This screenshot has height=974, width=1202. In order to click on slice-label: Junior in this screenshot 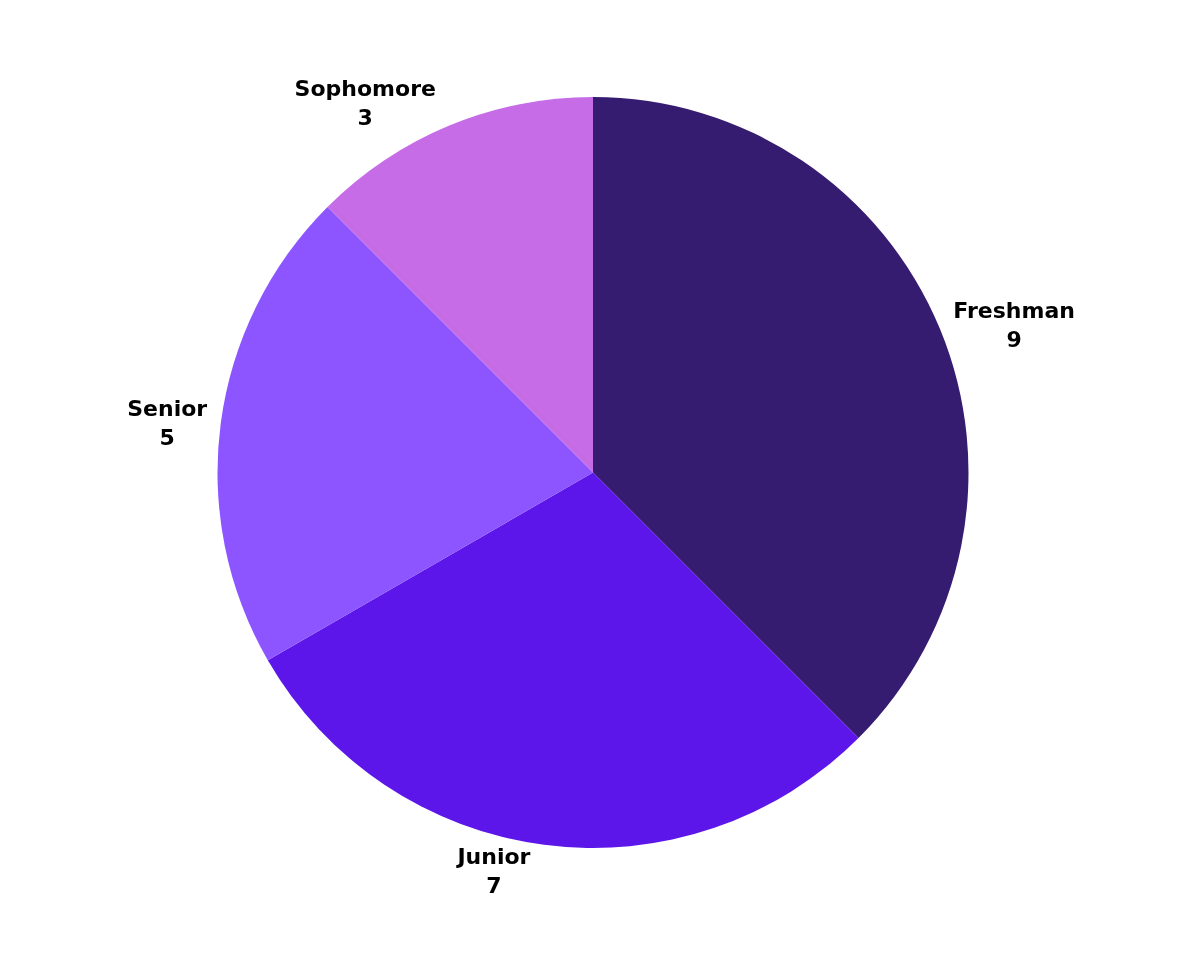, I will do `click(493, 857)`.